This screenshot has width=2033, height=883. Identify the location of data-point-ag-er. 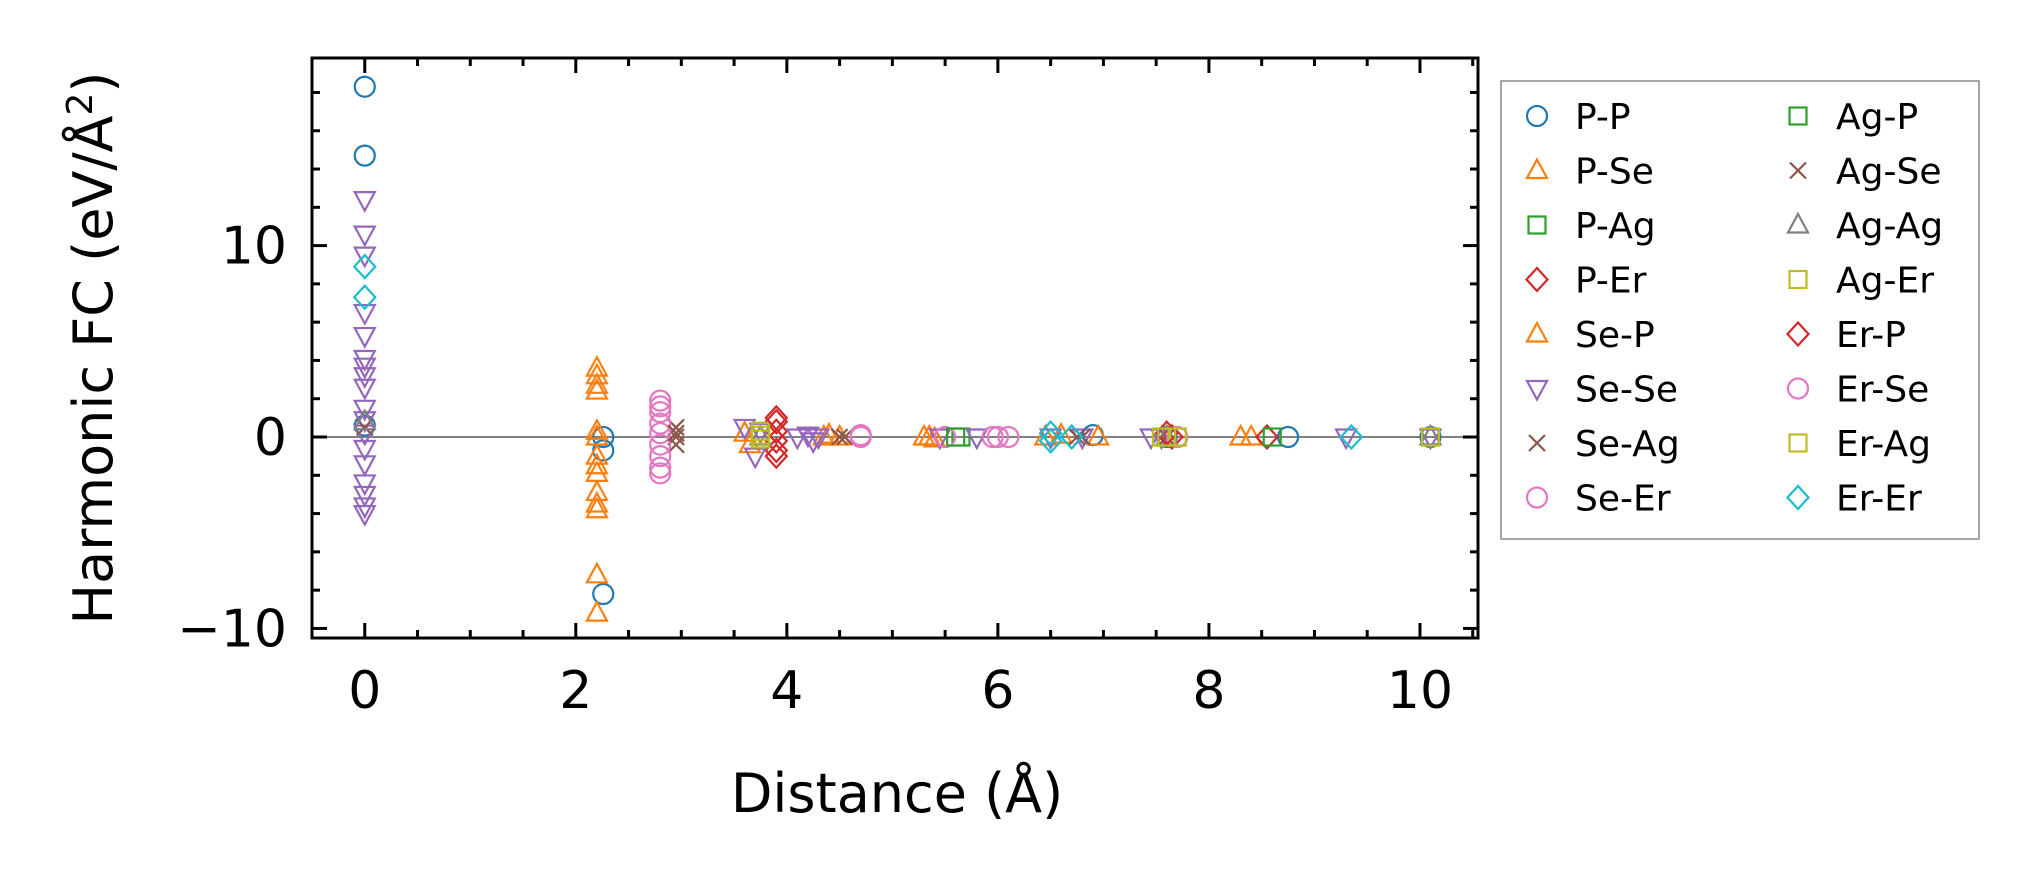
(1177, 437).